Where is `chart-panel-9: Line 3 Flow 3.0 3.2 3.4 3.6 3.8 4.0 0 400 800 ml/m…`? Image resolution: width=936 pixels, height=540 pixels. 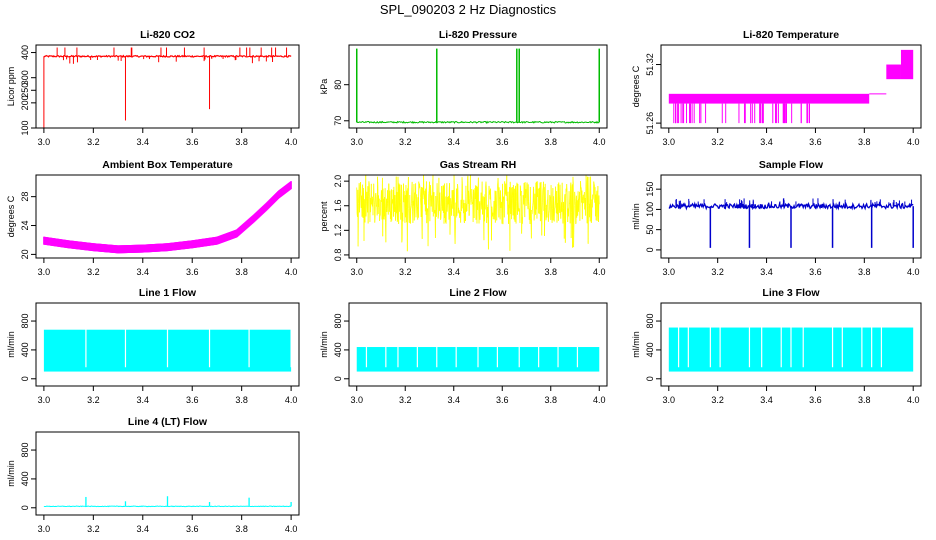 chart-panel-9: Line 3 Flow 3.0 3.2 3.4 3.6 3.8 4.0 0 400 800 ml/m… is located at coordinates (776, 346).